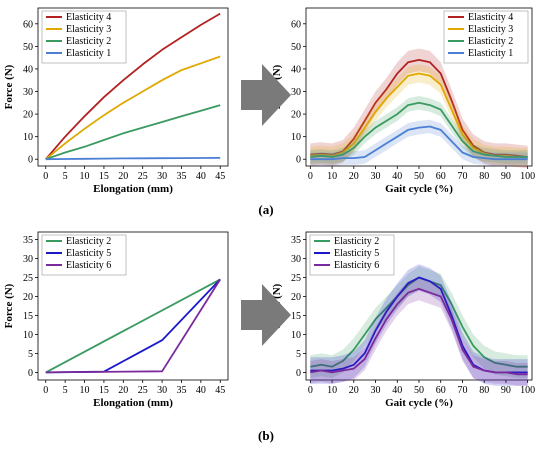 This screenshot has width=550, height=453. I want to click on arrow-icon-a, so click(266, 95).